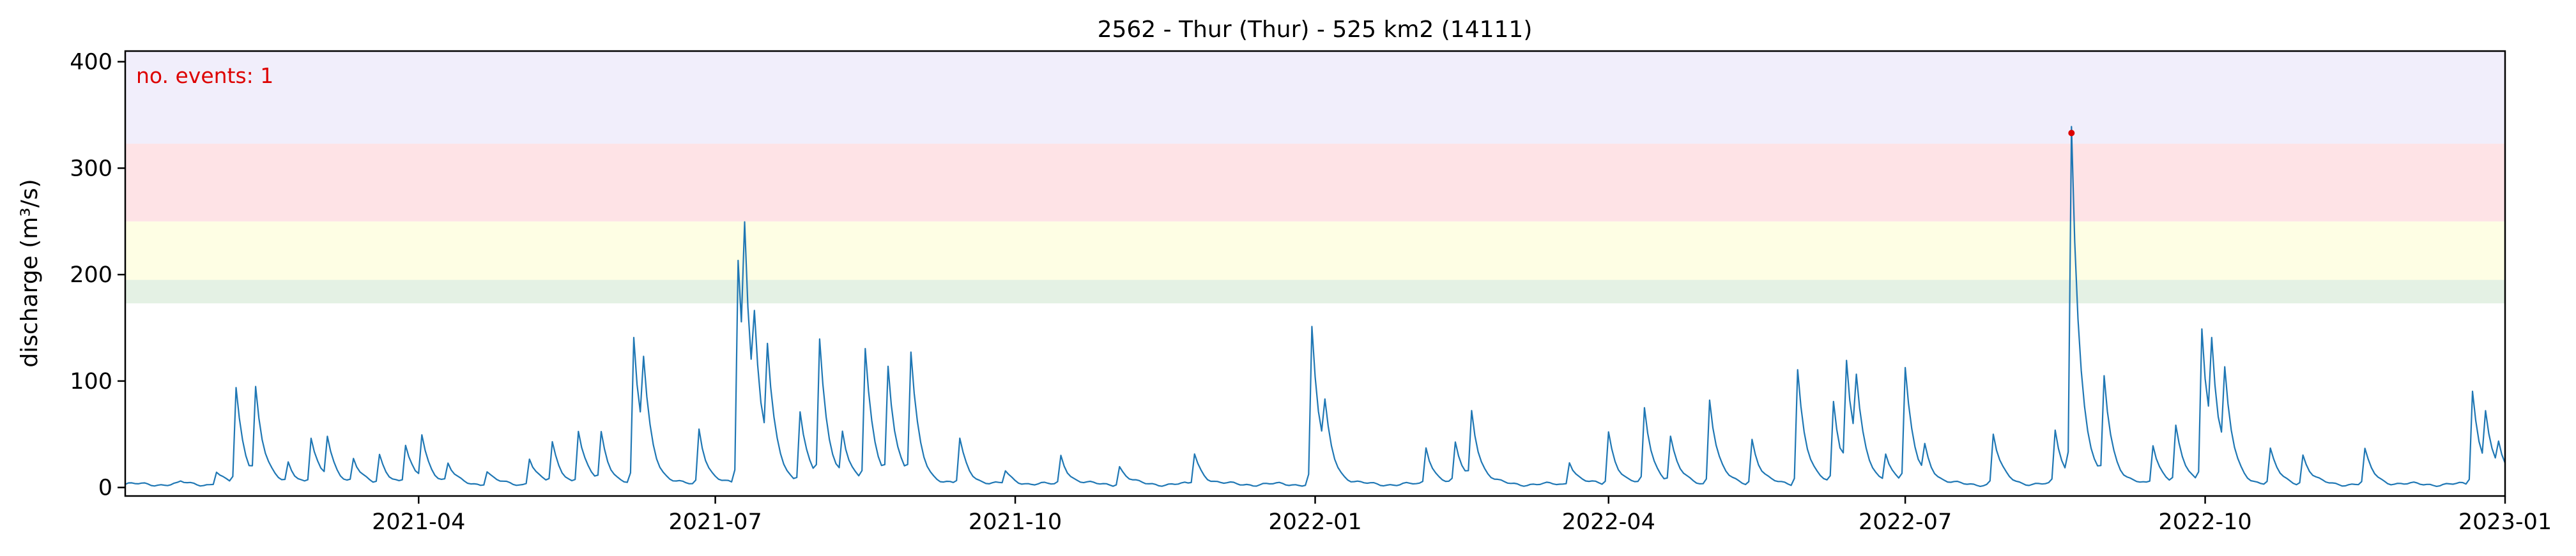 The height and width of the screenshot is (556, 2576). What do you see at coordinates (105, 489) in the screenshot?
I see `y-tick-label: 0` at bounding box center [105, 489].